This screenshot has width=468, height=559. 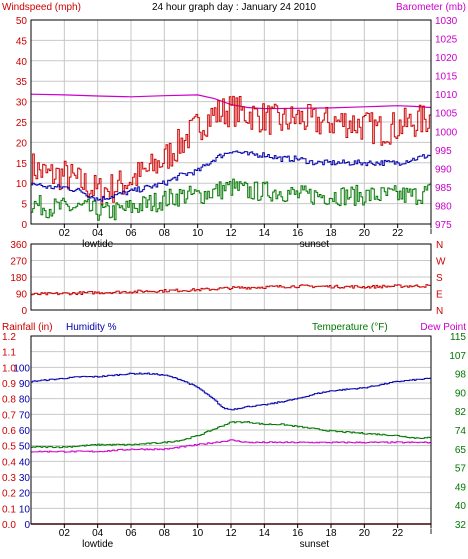 I want to click on temperature-tick-label: 115, so click(x=458, y=337).